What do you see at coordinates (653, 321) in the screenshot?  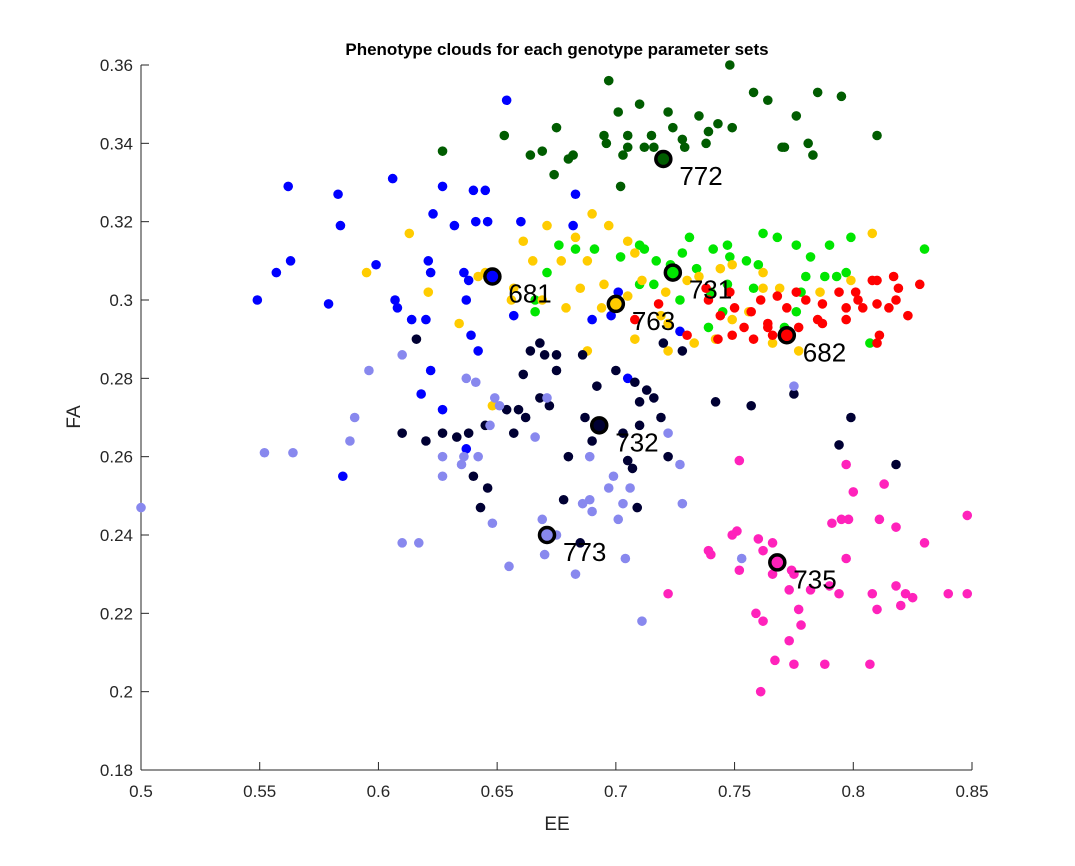 I see `point-annotation: 763` at bounding box center [653, 321].